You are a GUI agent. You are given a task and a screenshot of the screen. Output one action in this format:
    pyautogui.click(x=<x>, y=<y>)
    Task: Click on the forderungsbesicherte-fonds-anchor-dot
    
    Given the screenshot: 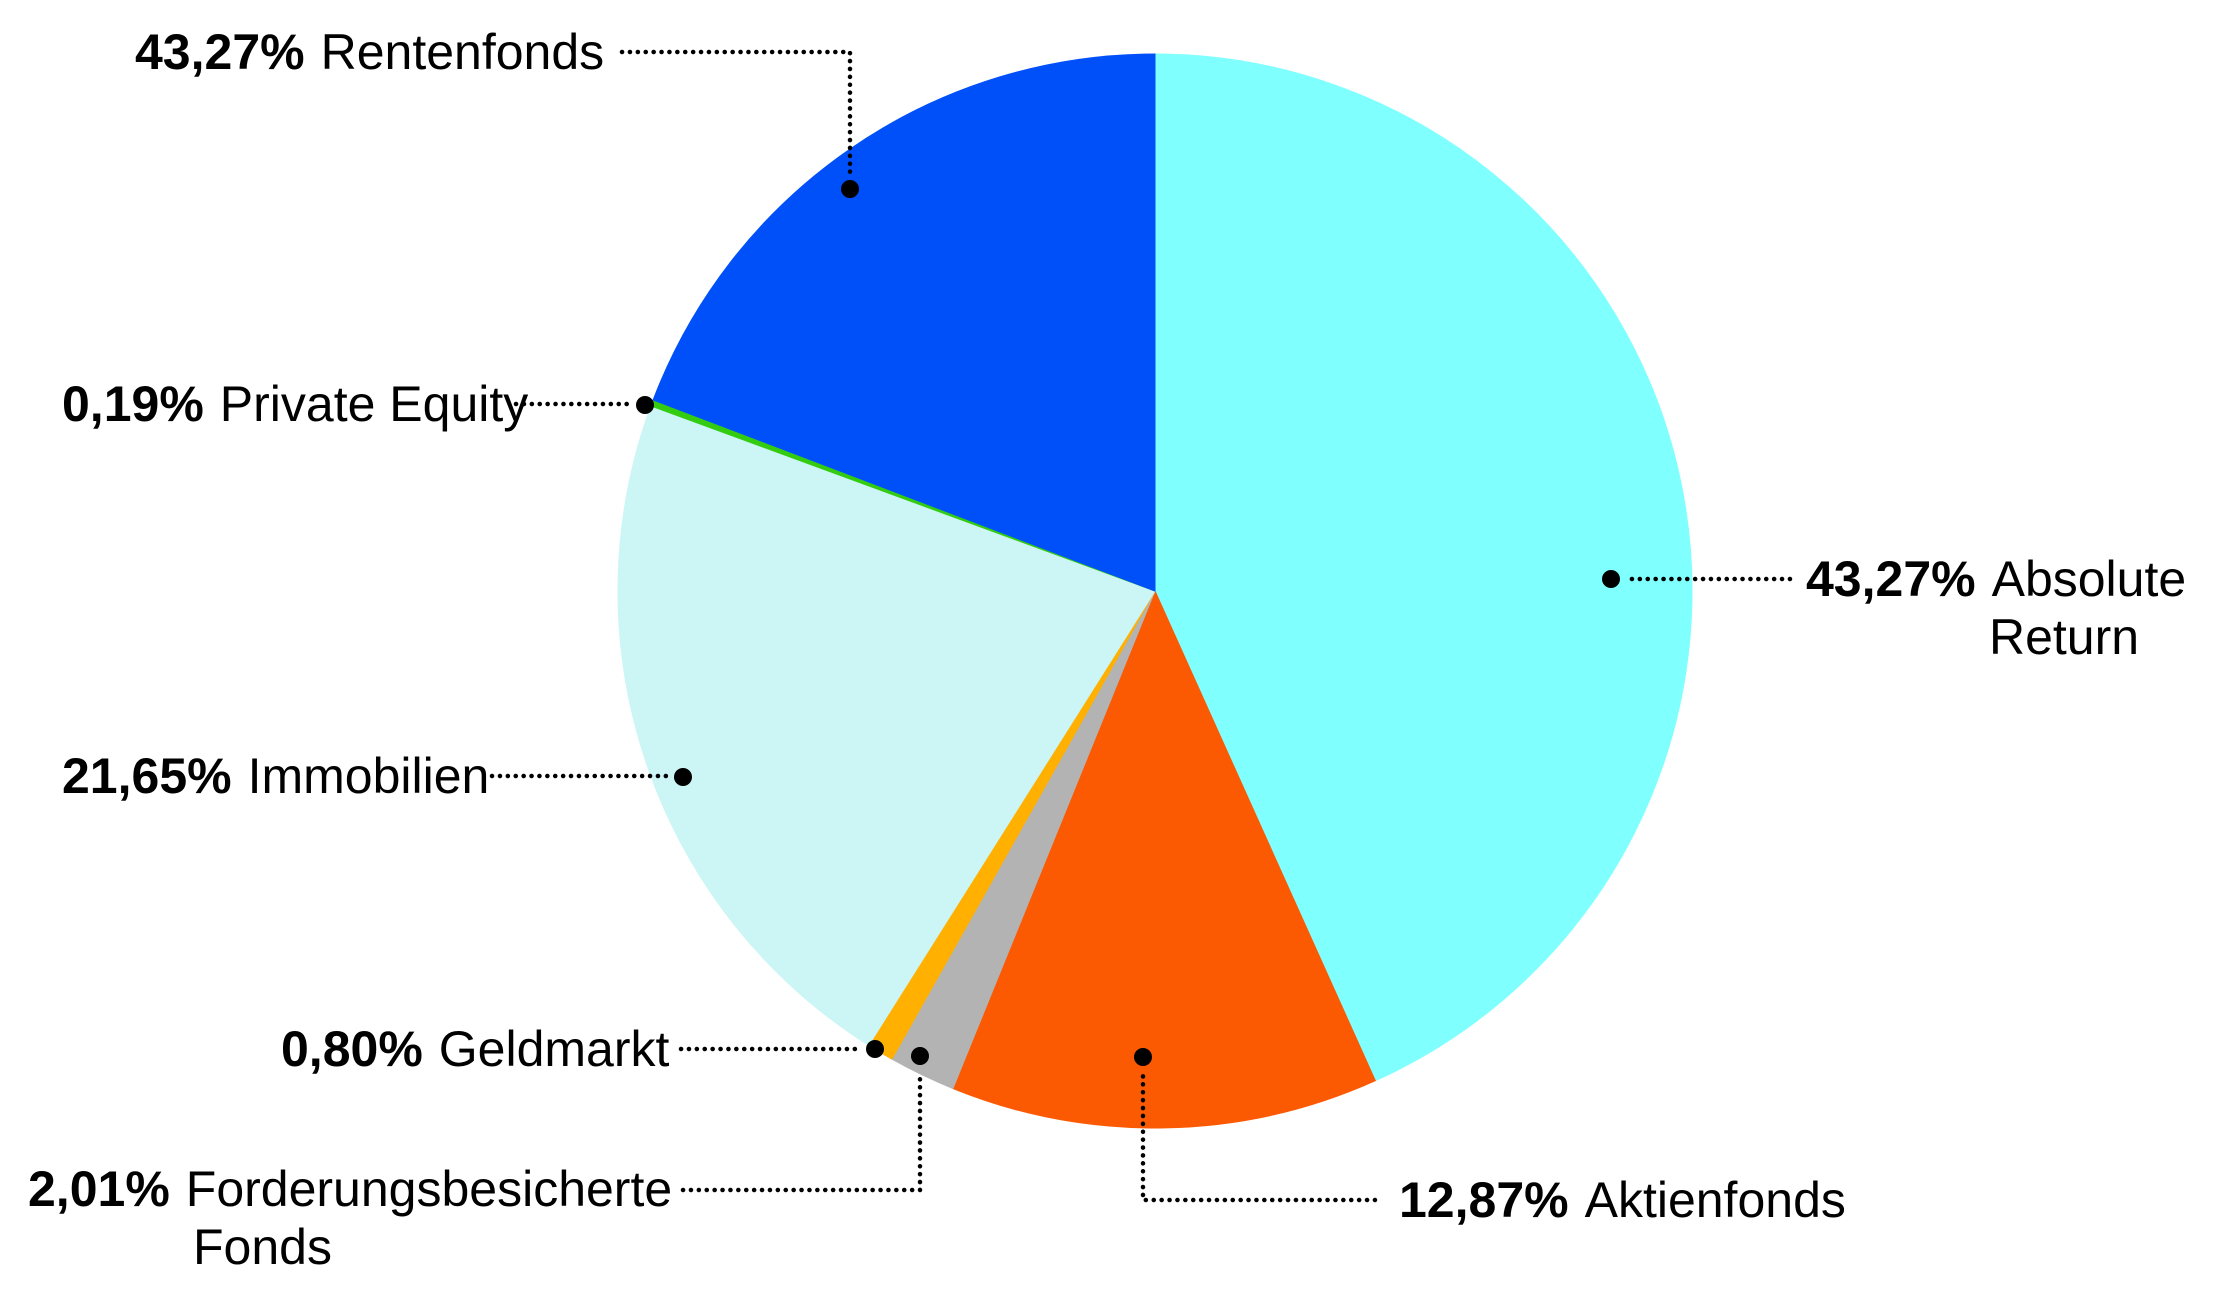 What is the action you would take?
    pyautogui.click(x=920, y=1056)
    